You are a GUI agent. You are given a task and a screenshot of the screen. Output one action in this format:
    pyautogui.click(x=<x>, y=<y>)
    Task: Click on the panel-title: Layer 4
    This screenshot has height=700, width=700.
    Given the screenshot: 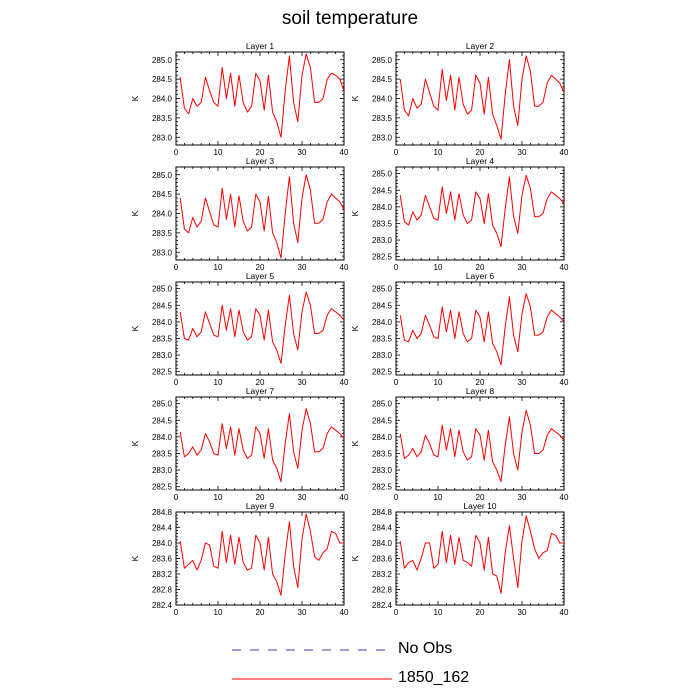 What is the action you would take?
    pyautogui.click(x=480, y=161)
    